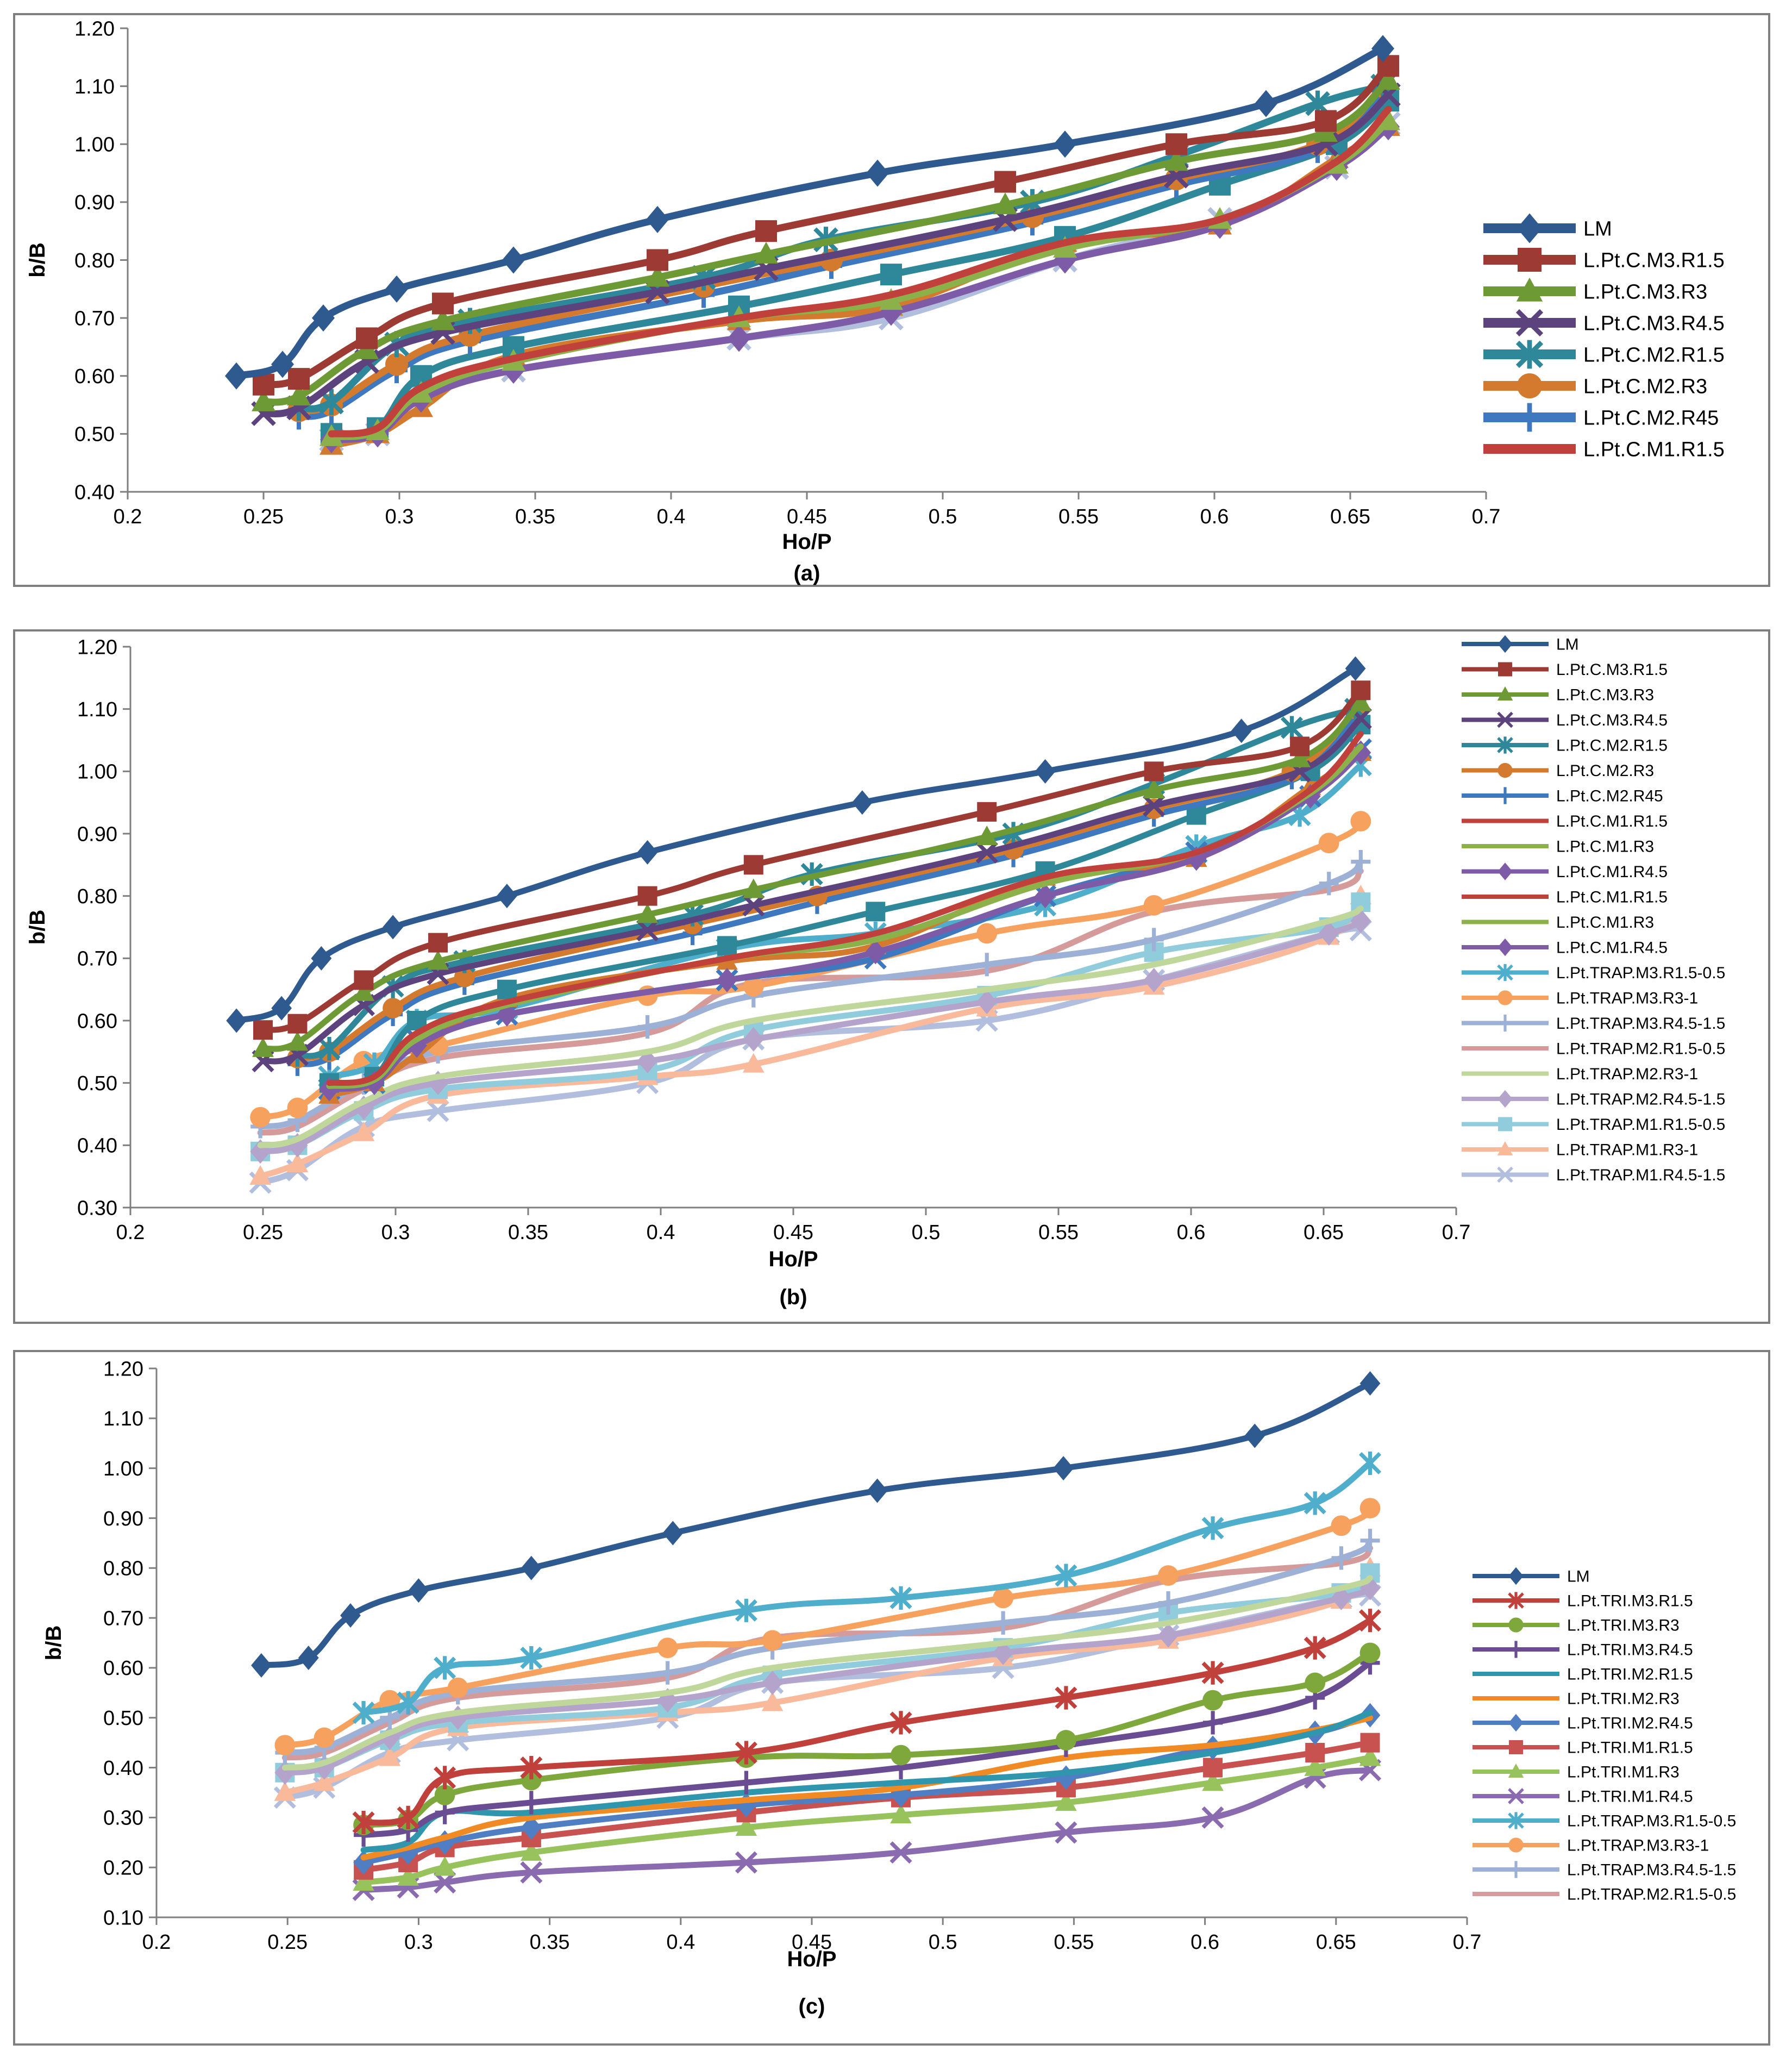 This screenshot has width=1792, height=2057. What do you see at coordinates (1486, 516) in the screenshot?
I see `x-tick-label: 0.7` at bounding box center [1486, 516].